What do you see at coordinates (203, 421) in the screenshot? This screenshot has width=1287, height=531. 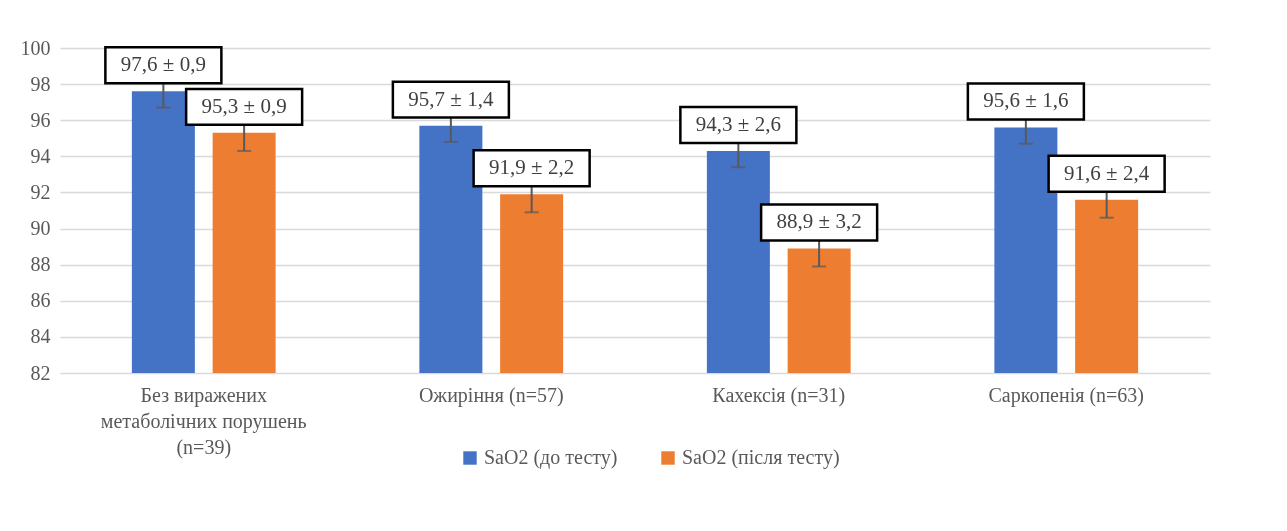 I see `x-tick-label: Без виражених метаболічних порушень (n=39)` at bounding box center [203, 421].